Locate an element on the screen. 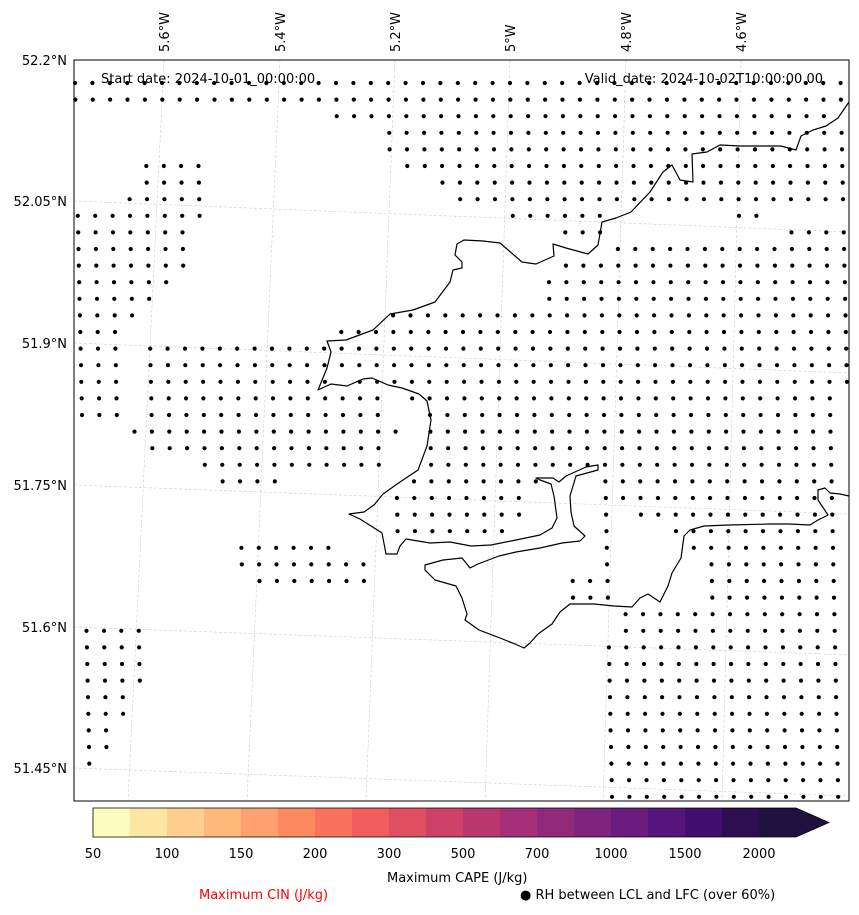 The image size is (859, 915). lon-tick-label: 4.6°W is located at coordinates (742, 32).